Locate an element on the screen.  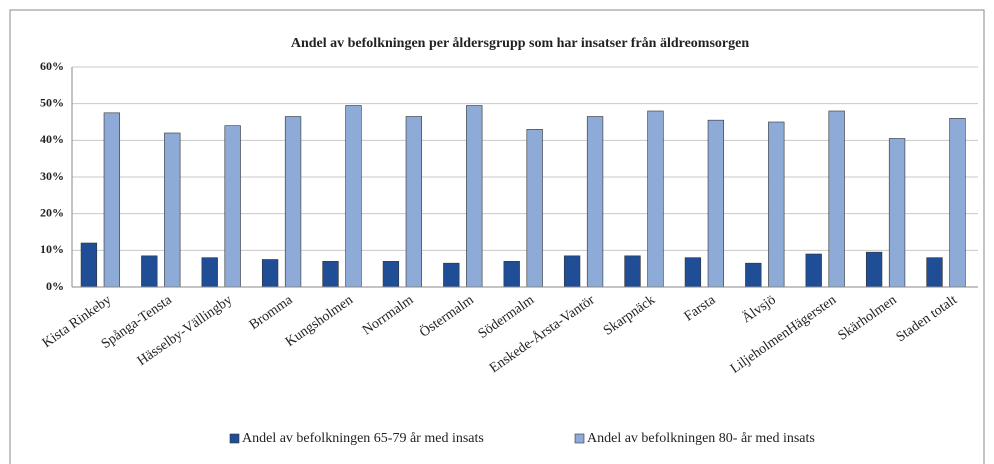
y-tick-label: 50% is located at coordinates (52, 102).